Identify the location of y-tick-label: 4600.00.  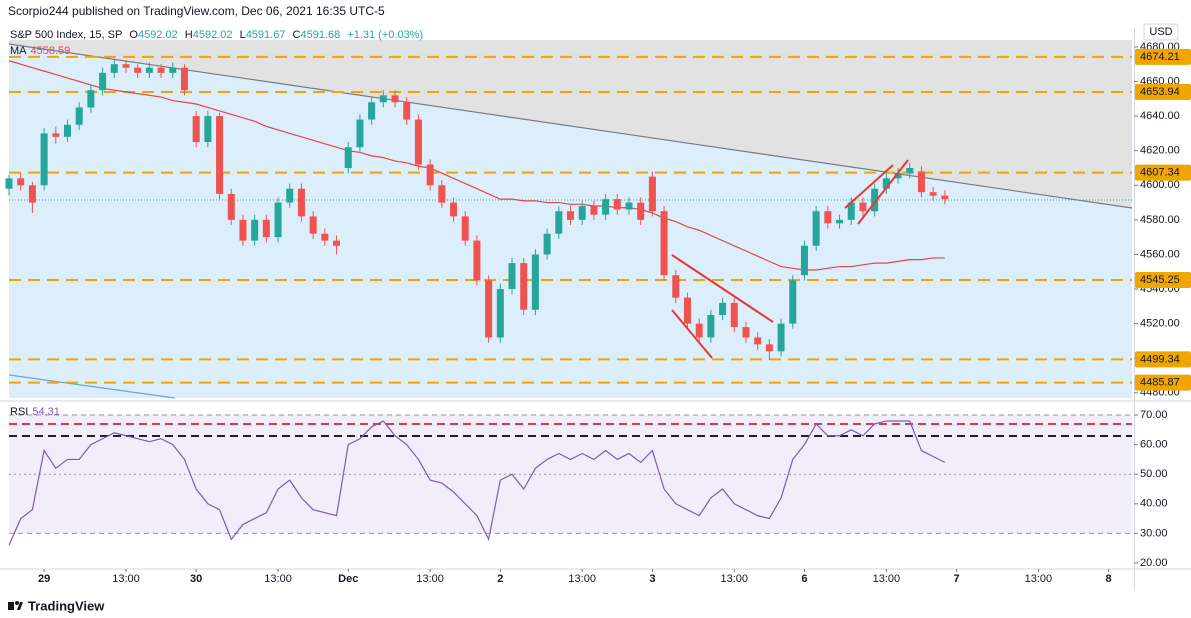
(1160, 185).